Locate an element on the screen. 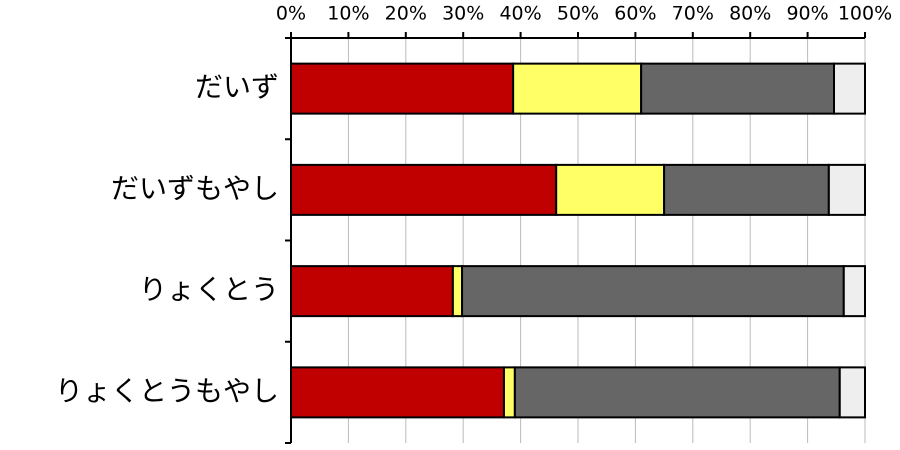  x-tick-label: 20% is located at coordinates (406, 14).